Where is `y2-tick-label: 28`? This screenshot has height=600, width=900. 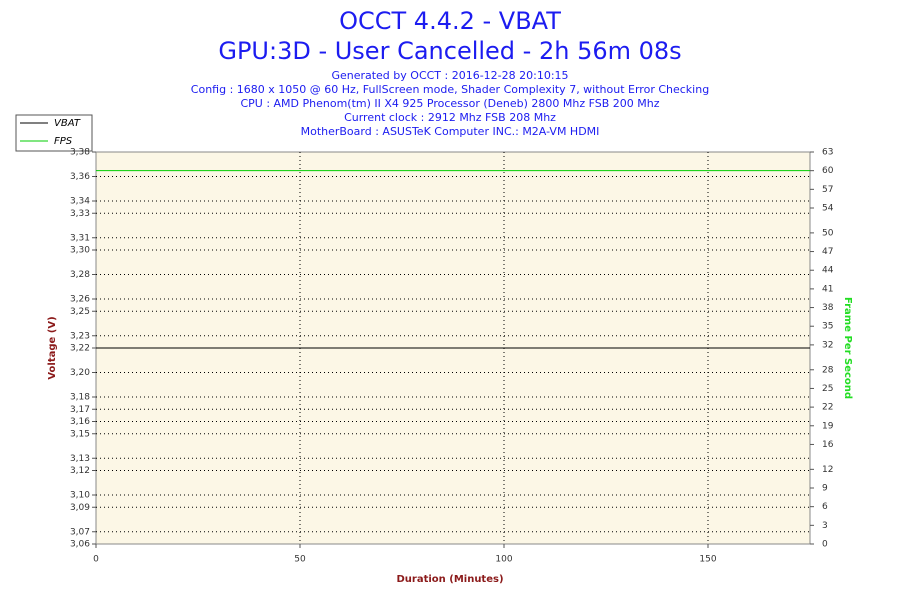
y2-tick-label: 28 is located at coordinates (828, 370).